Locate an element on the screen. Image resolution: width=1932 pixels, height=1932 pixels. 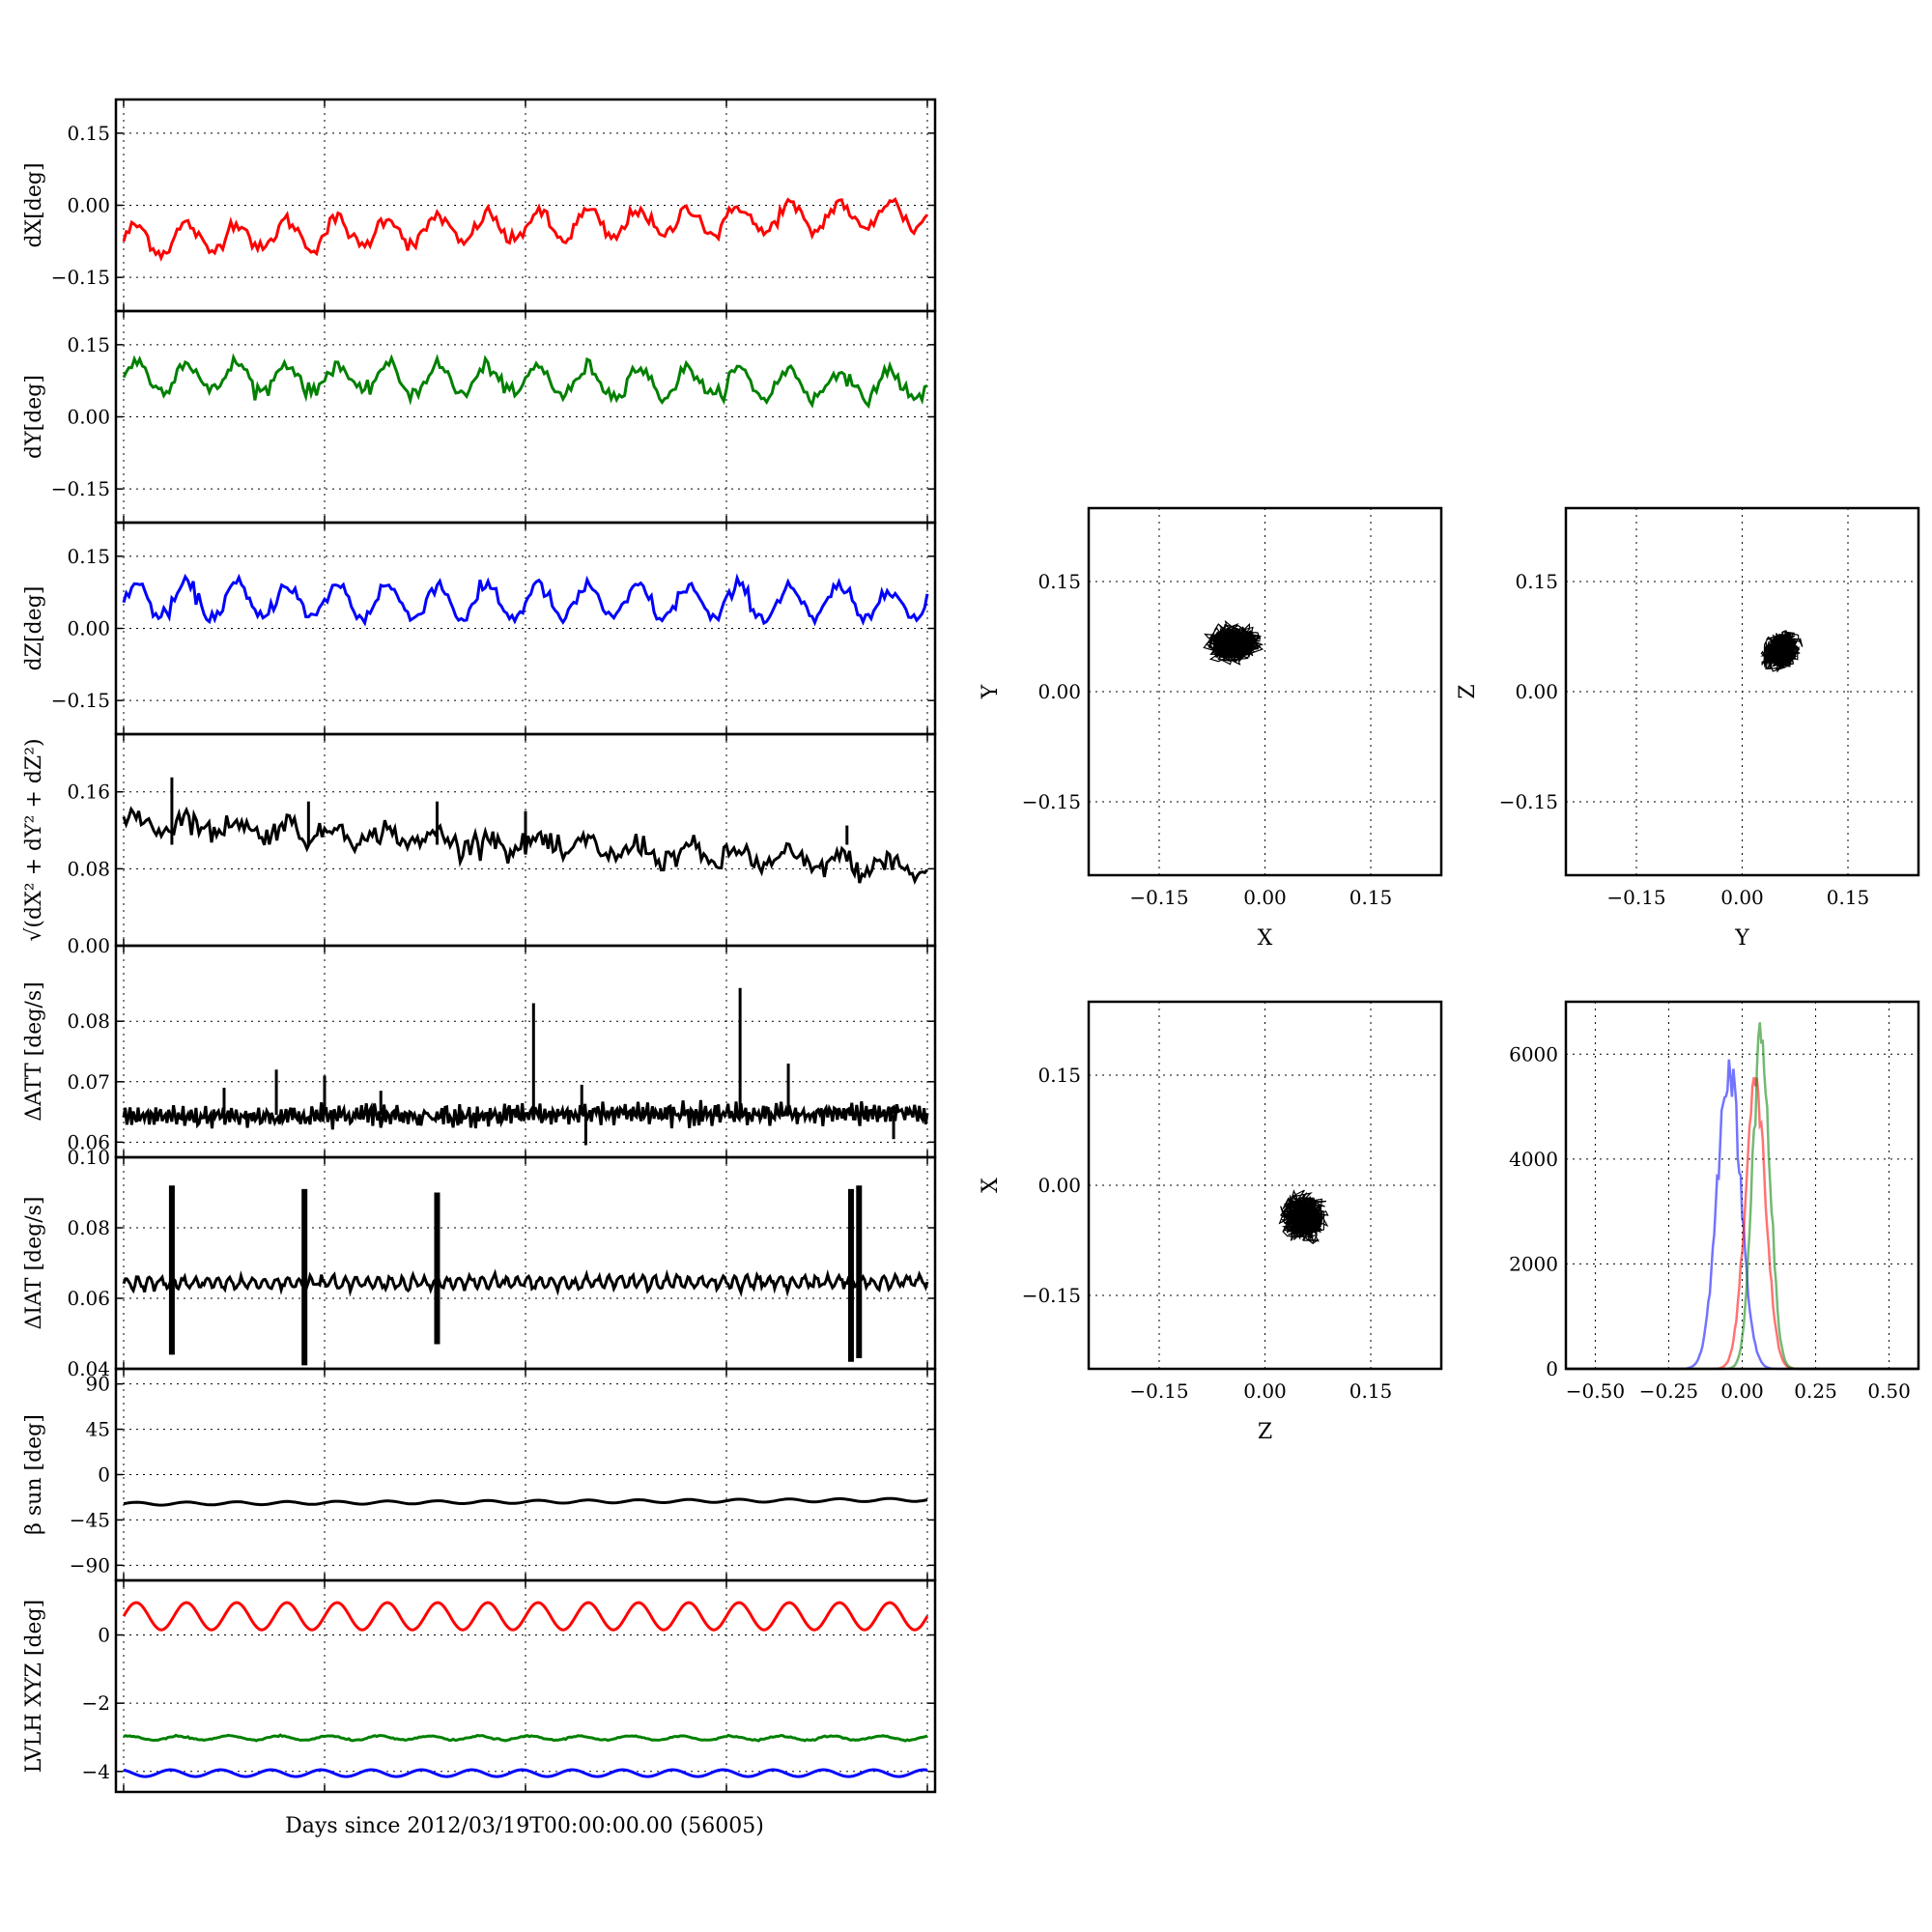
x-axis-label: Z is located at coordinates (1265, 1432).